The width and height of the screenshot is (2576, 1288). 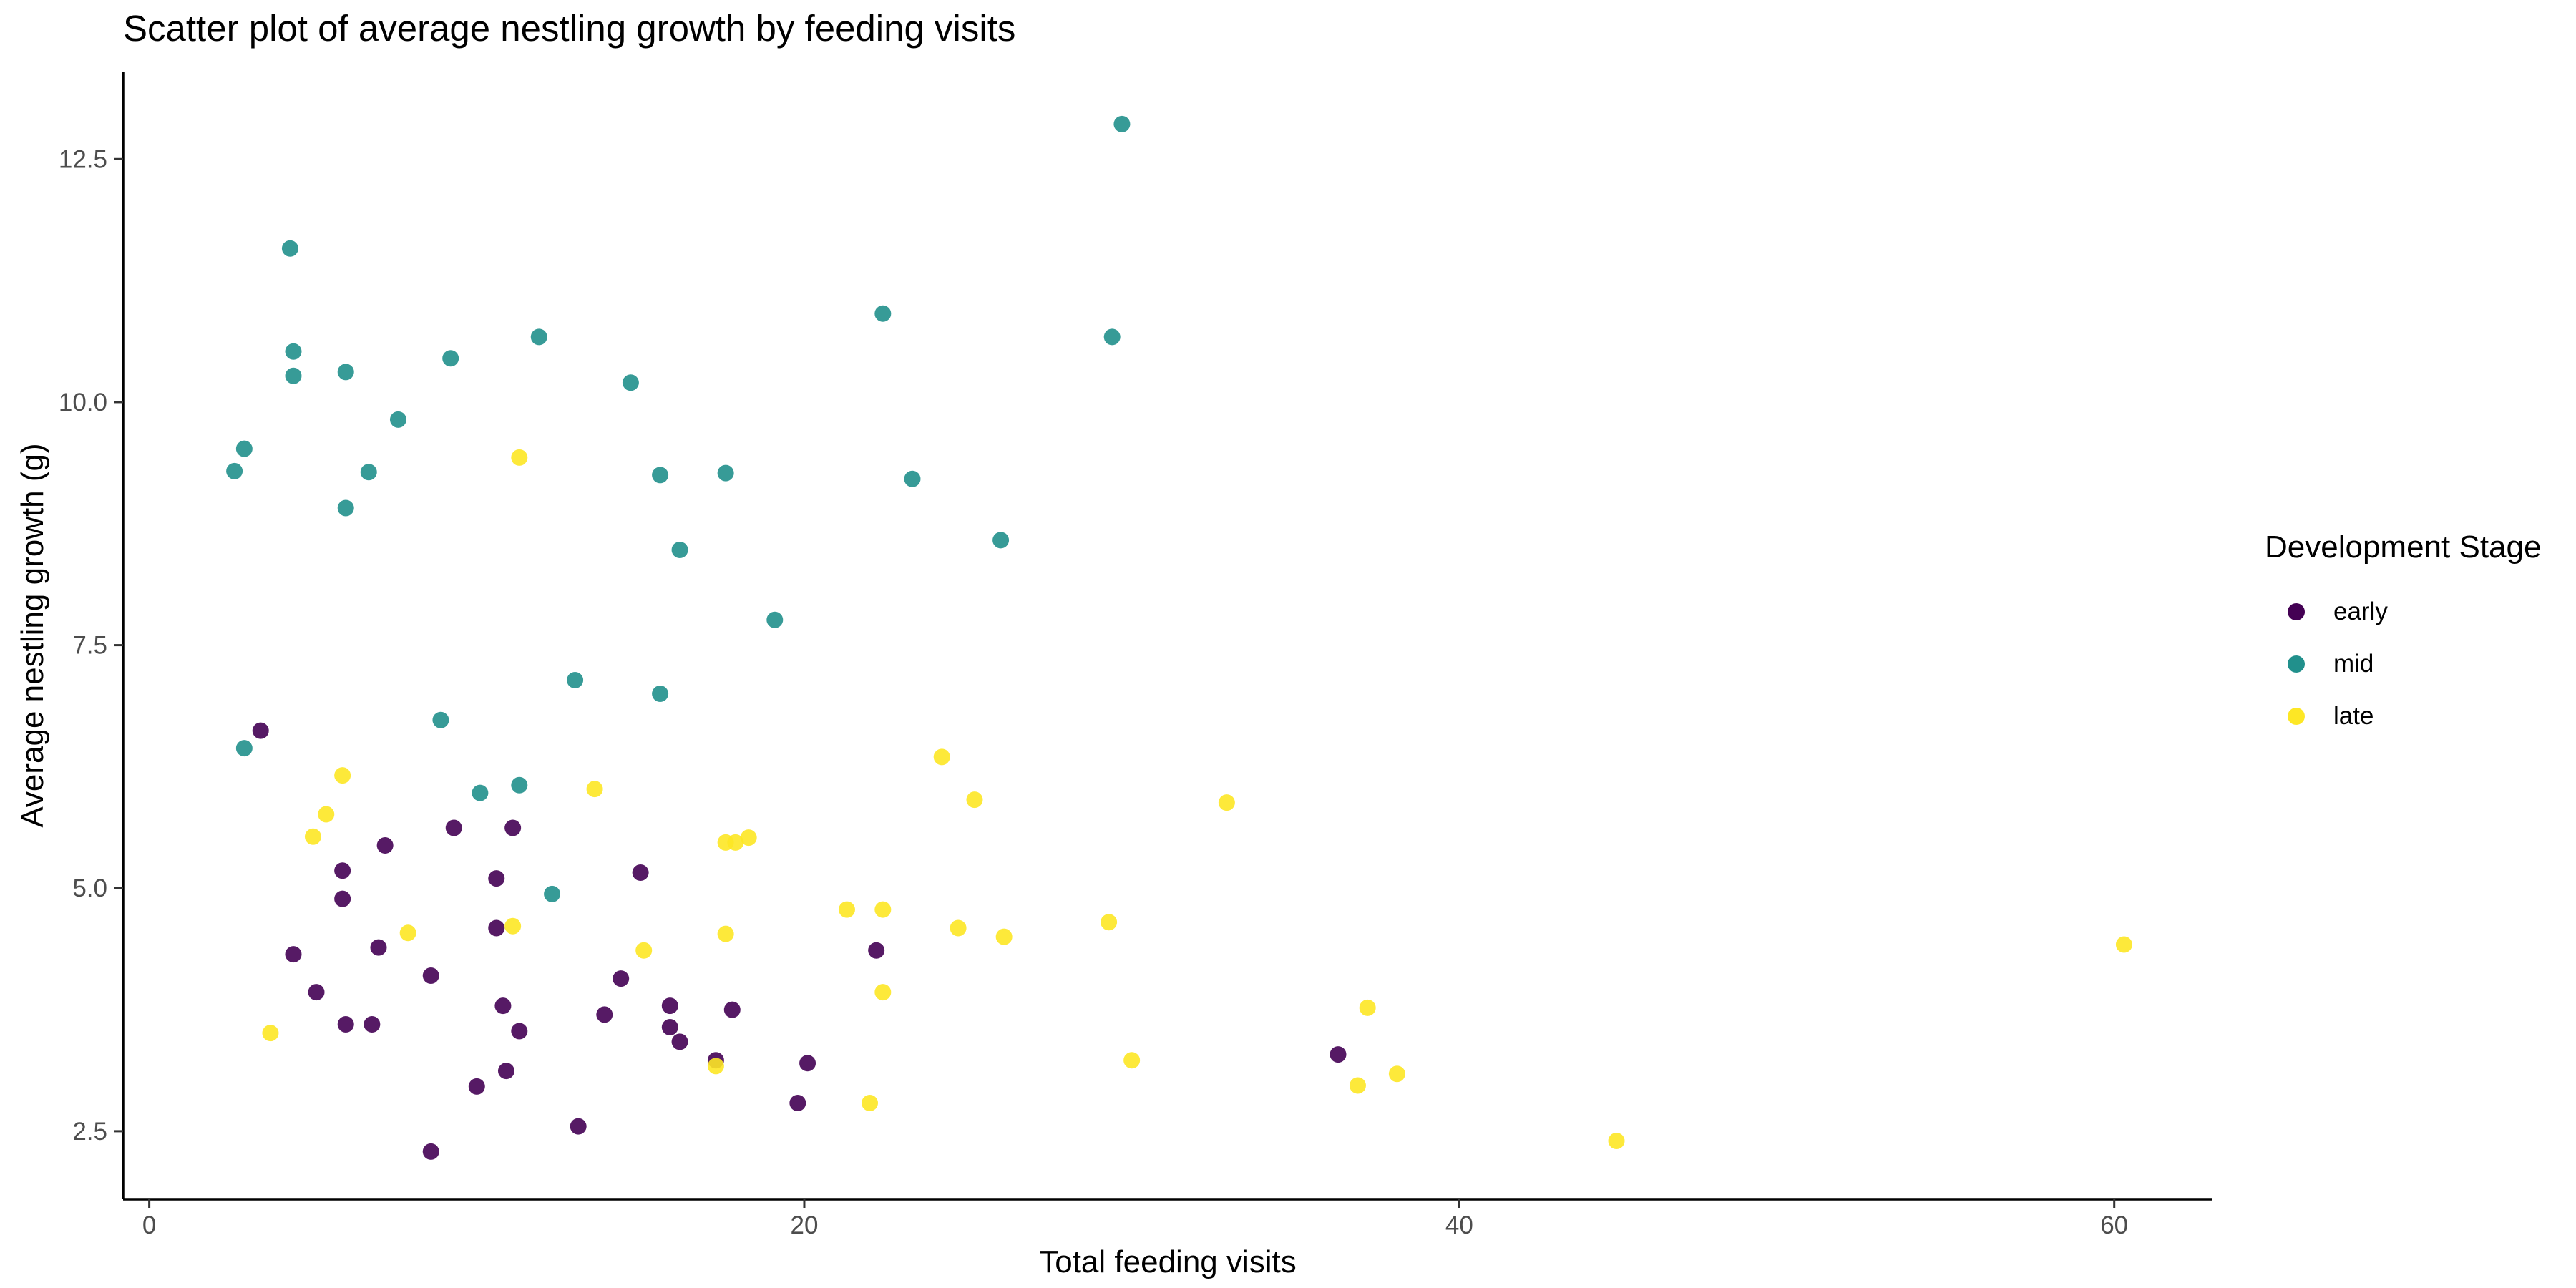 I want to click on x-ticks: 0 20 40 60, so click(x=1135, y=1219).